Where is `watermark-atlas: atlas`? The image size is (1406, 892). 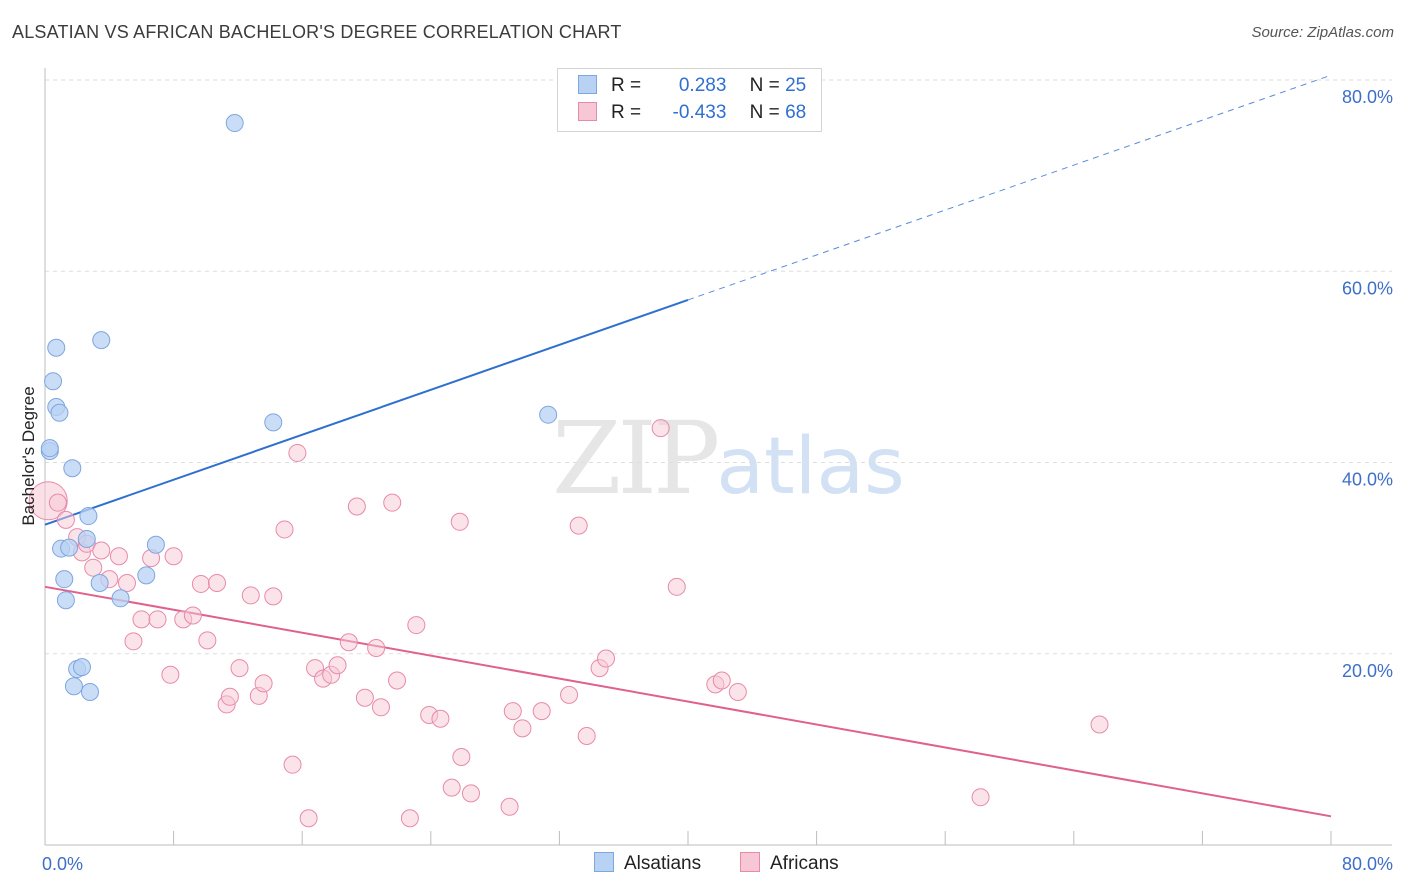 watermark-atlas: atlas is located at coordinates (810, 467).